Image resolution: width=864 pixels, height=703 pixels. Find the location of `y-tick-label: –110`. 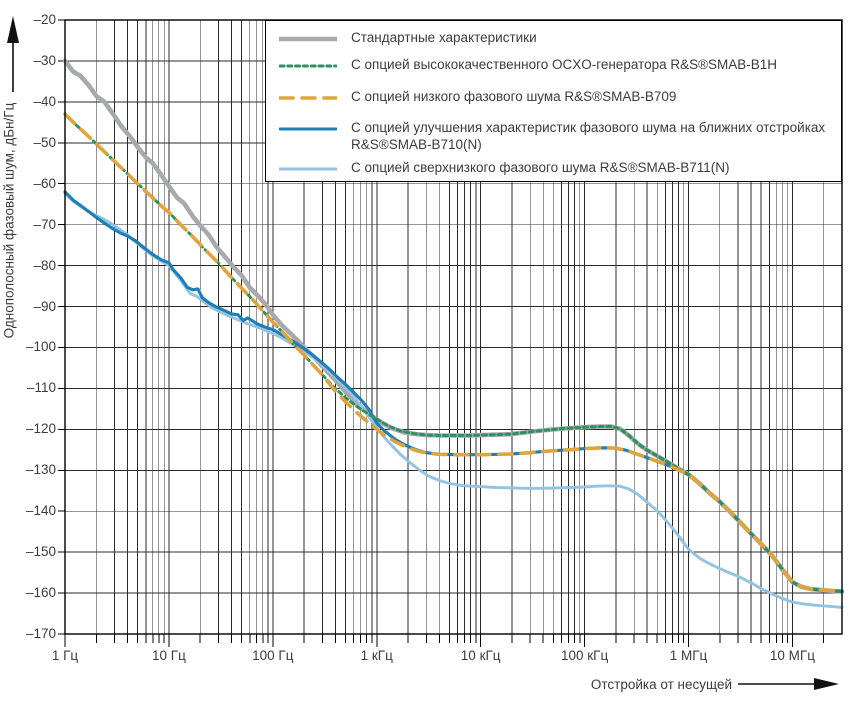

y-tick-label: –110 is located at coordinates (41, 388).